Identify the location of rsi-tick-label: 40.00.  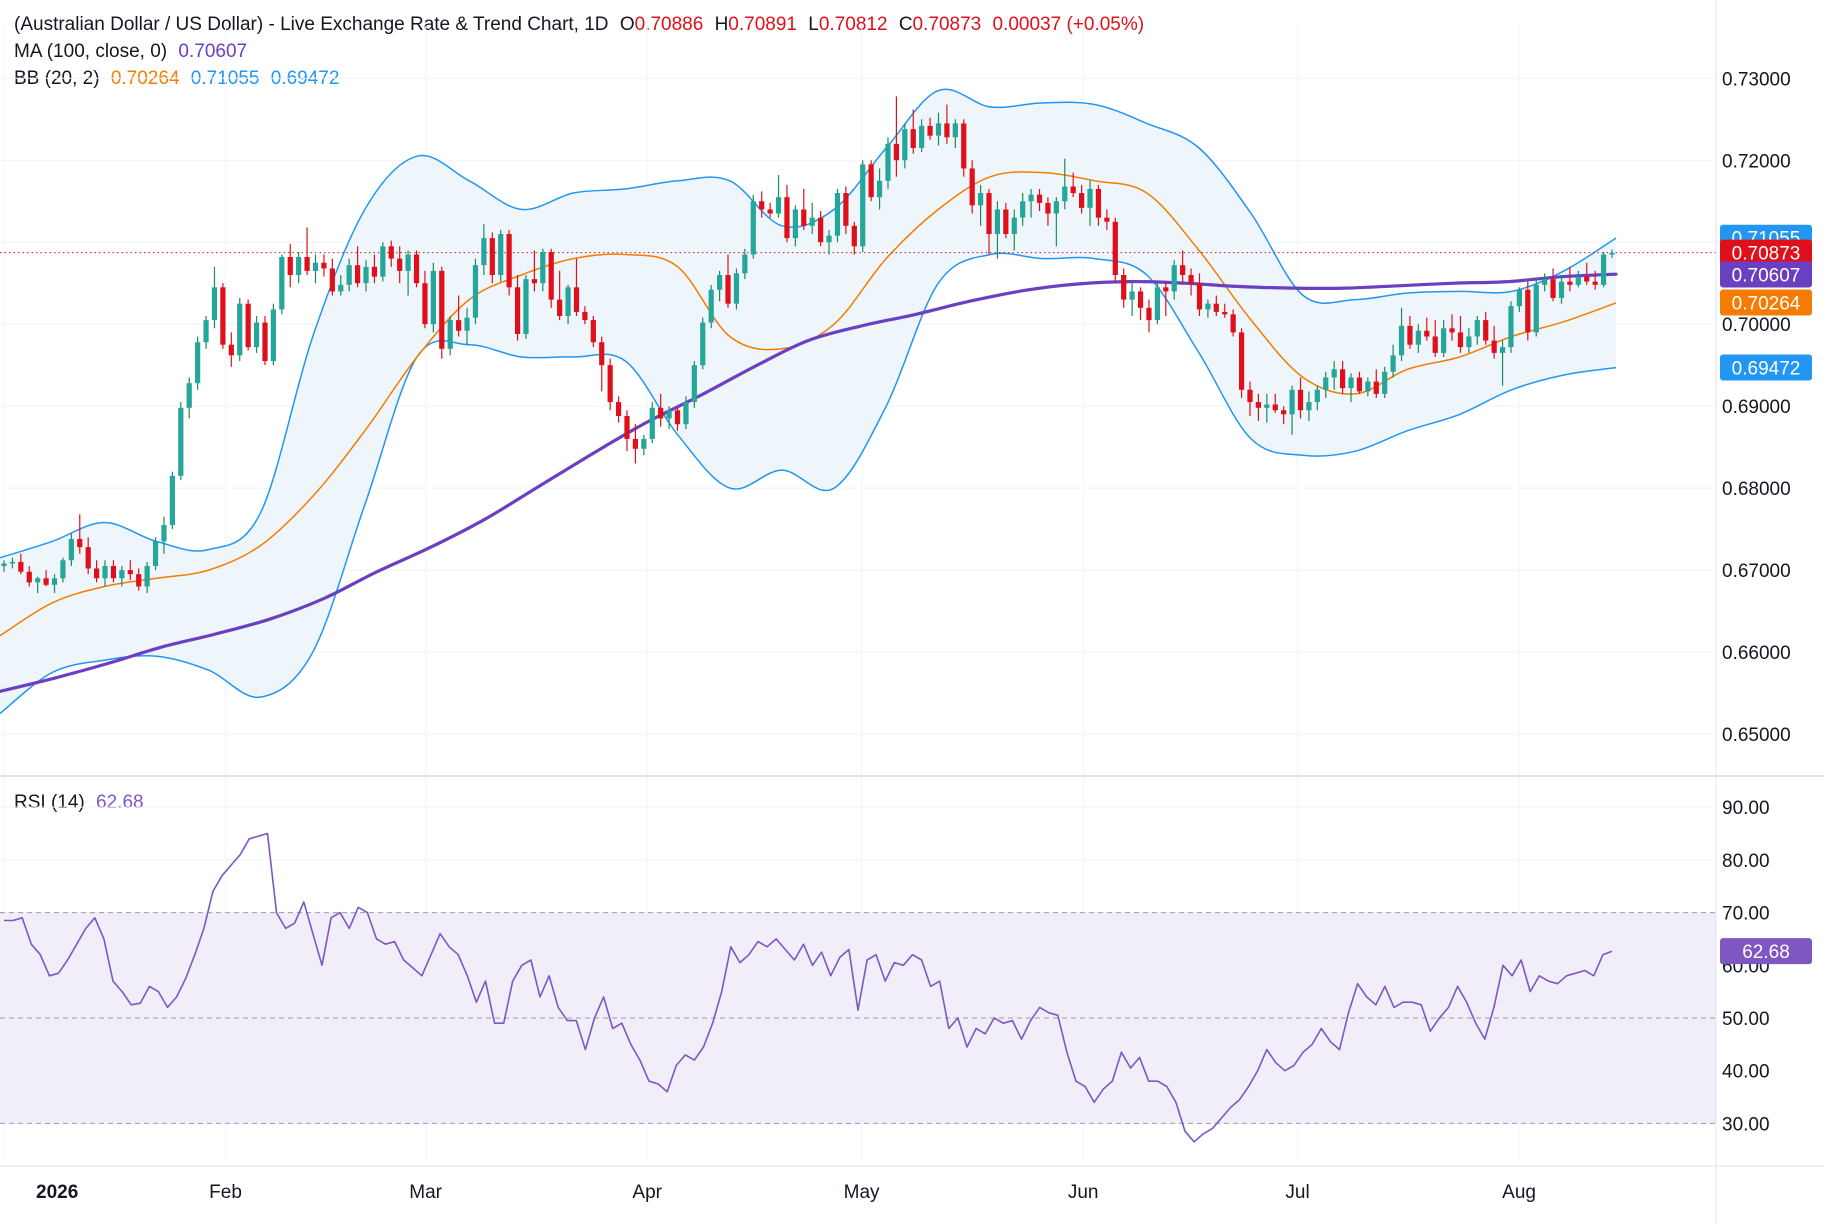
(1746, 1072).